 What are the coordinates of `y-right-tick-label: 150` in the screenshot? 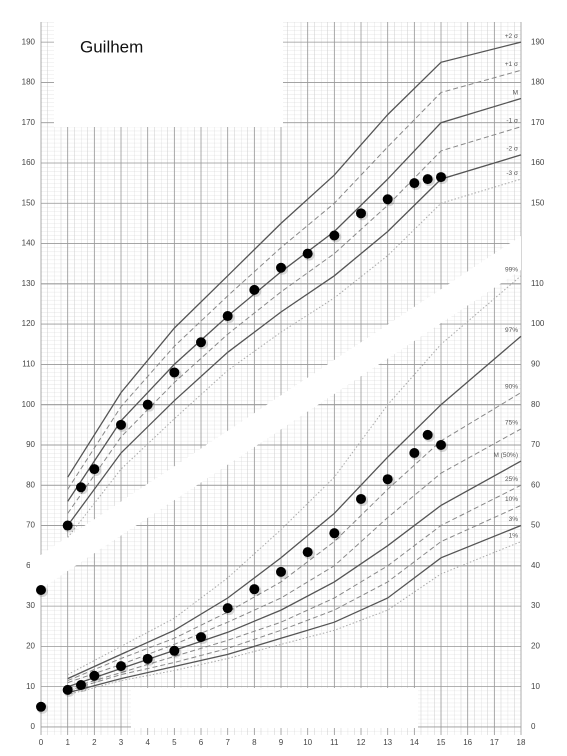 It's located at (538, 202).